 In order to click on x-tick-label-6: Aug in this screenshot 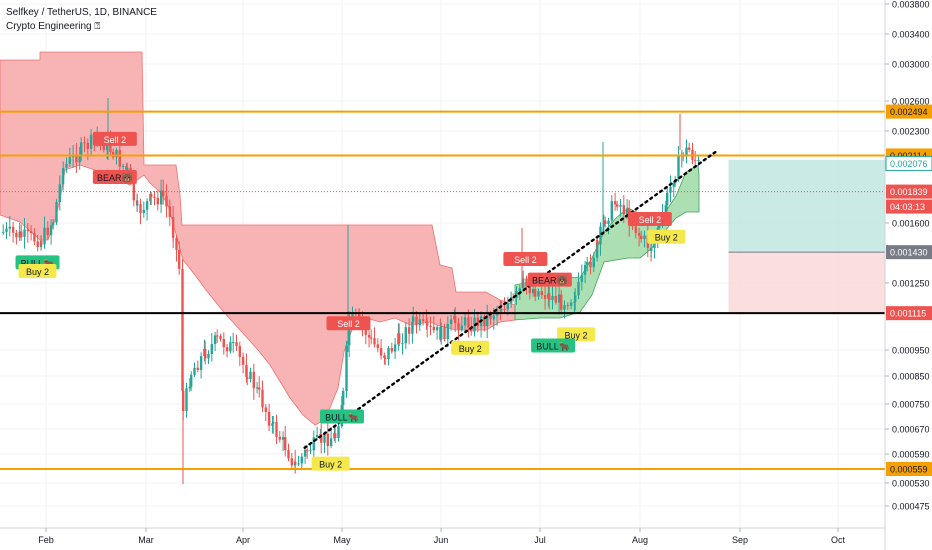, I will do `click(640, 540)`.